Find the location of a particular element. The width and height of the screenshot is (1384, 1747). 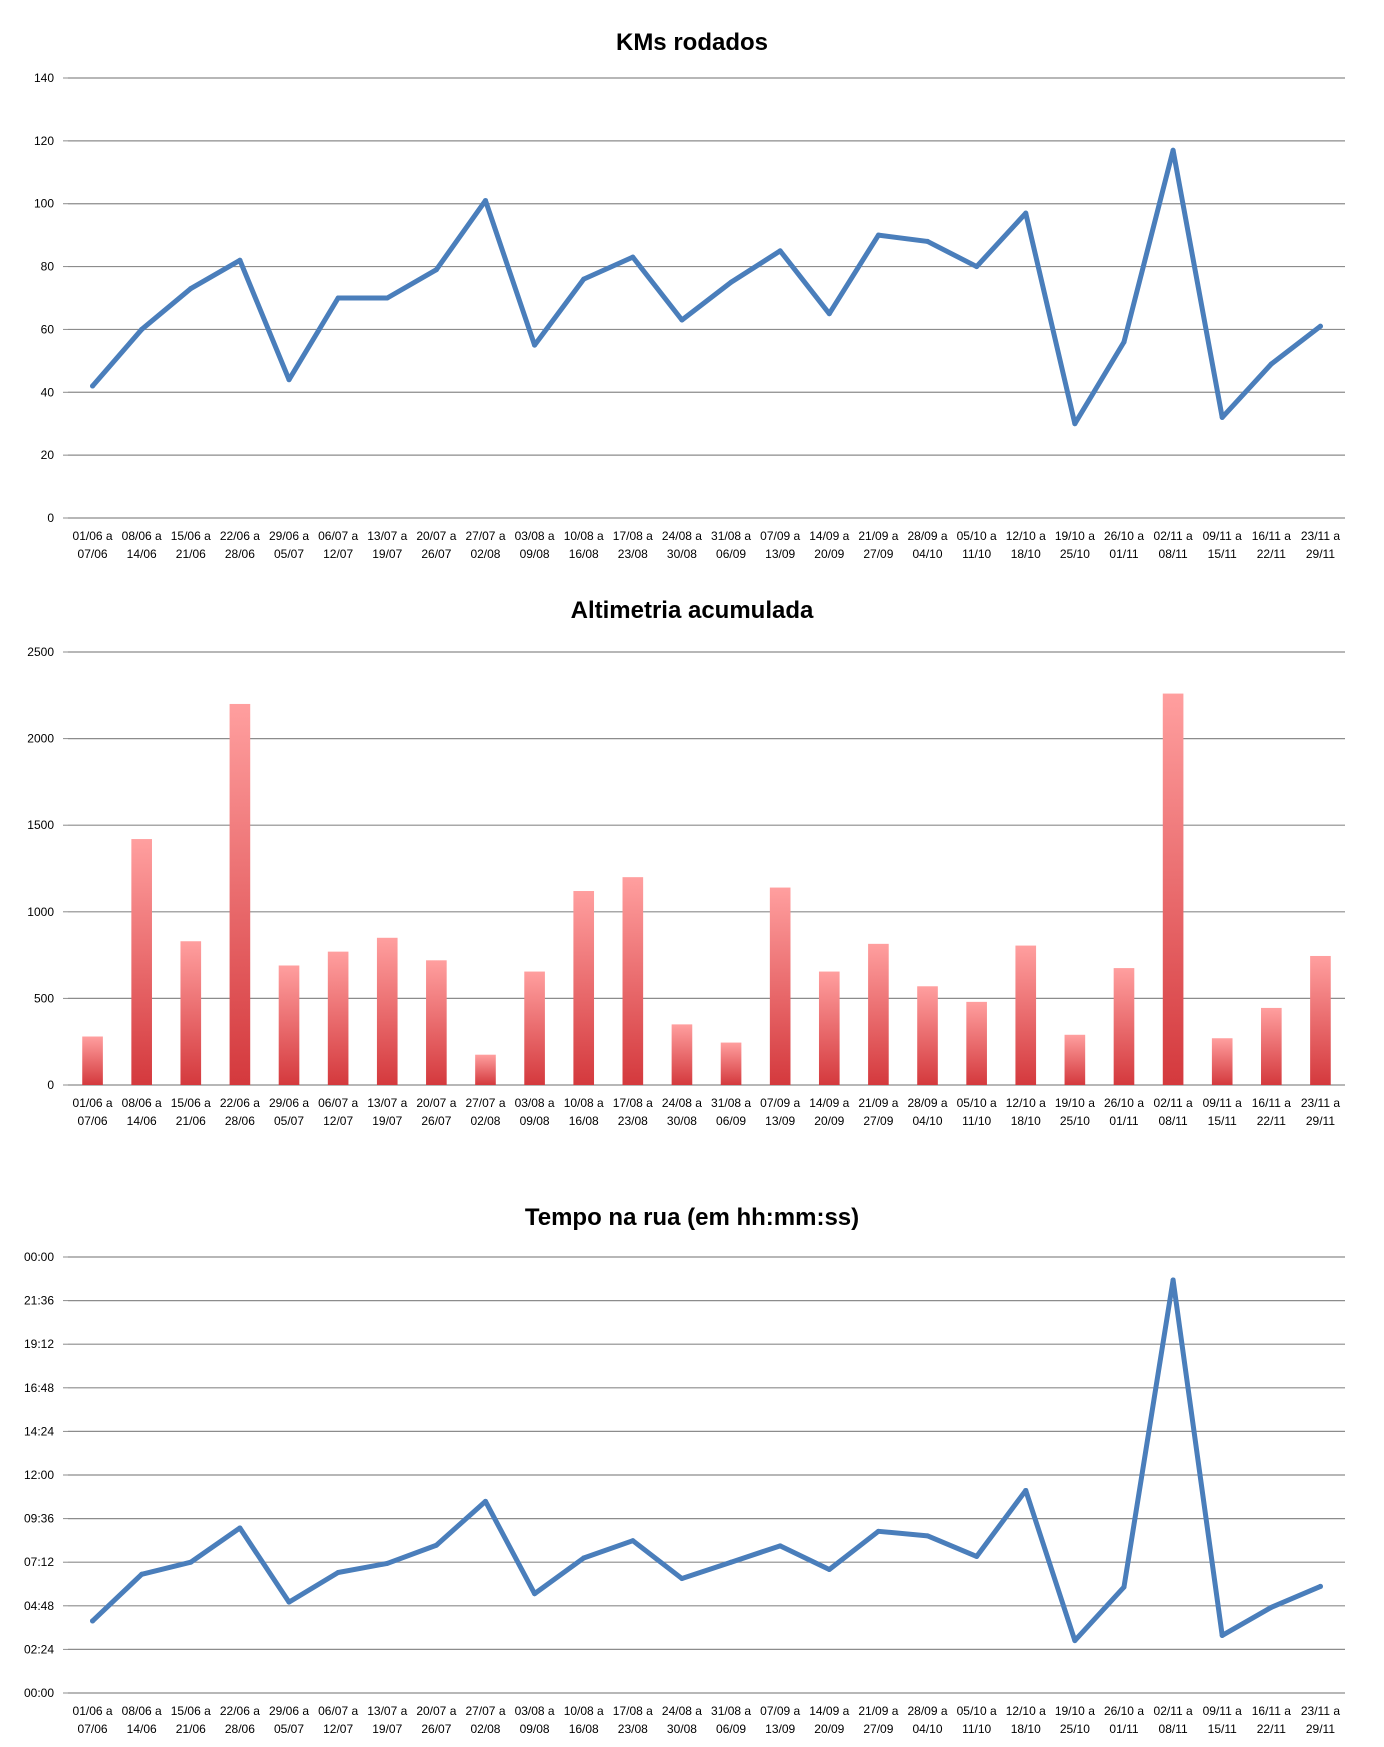

y-tick-label: 16:48 is located at coordinates (39, 1388).